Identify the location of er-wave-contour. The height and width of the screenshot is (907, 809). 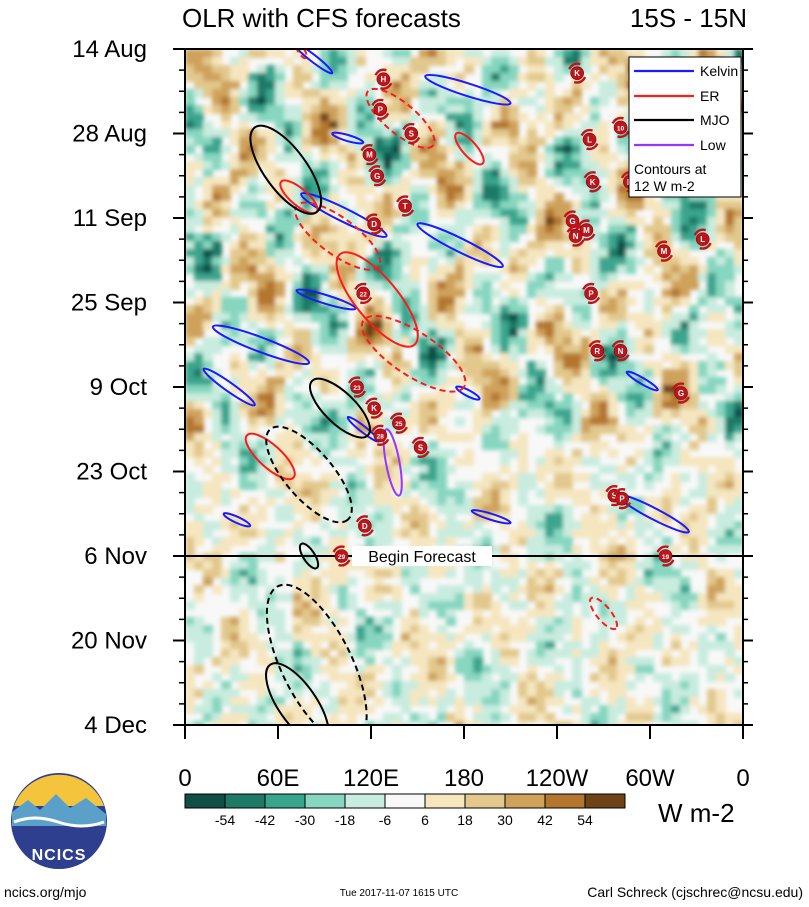
(270, 456).